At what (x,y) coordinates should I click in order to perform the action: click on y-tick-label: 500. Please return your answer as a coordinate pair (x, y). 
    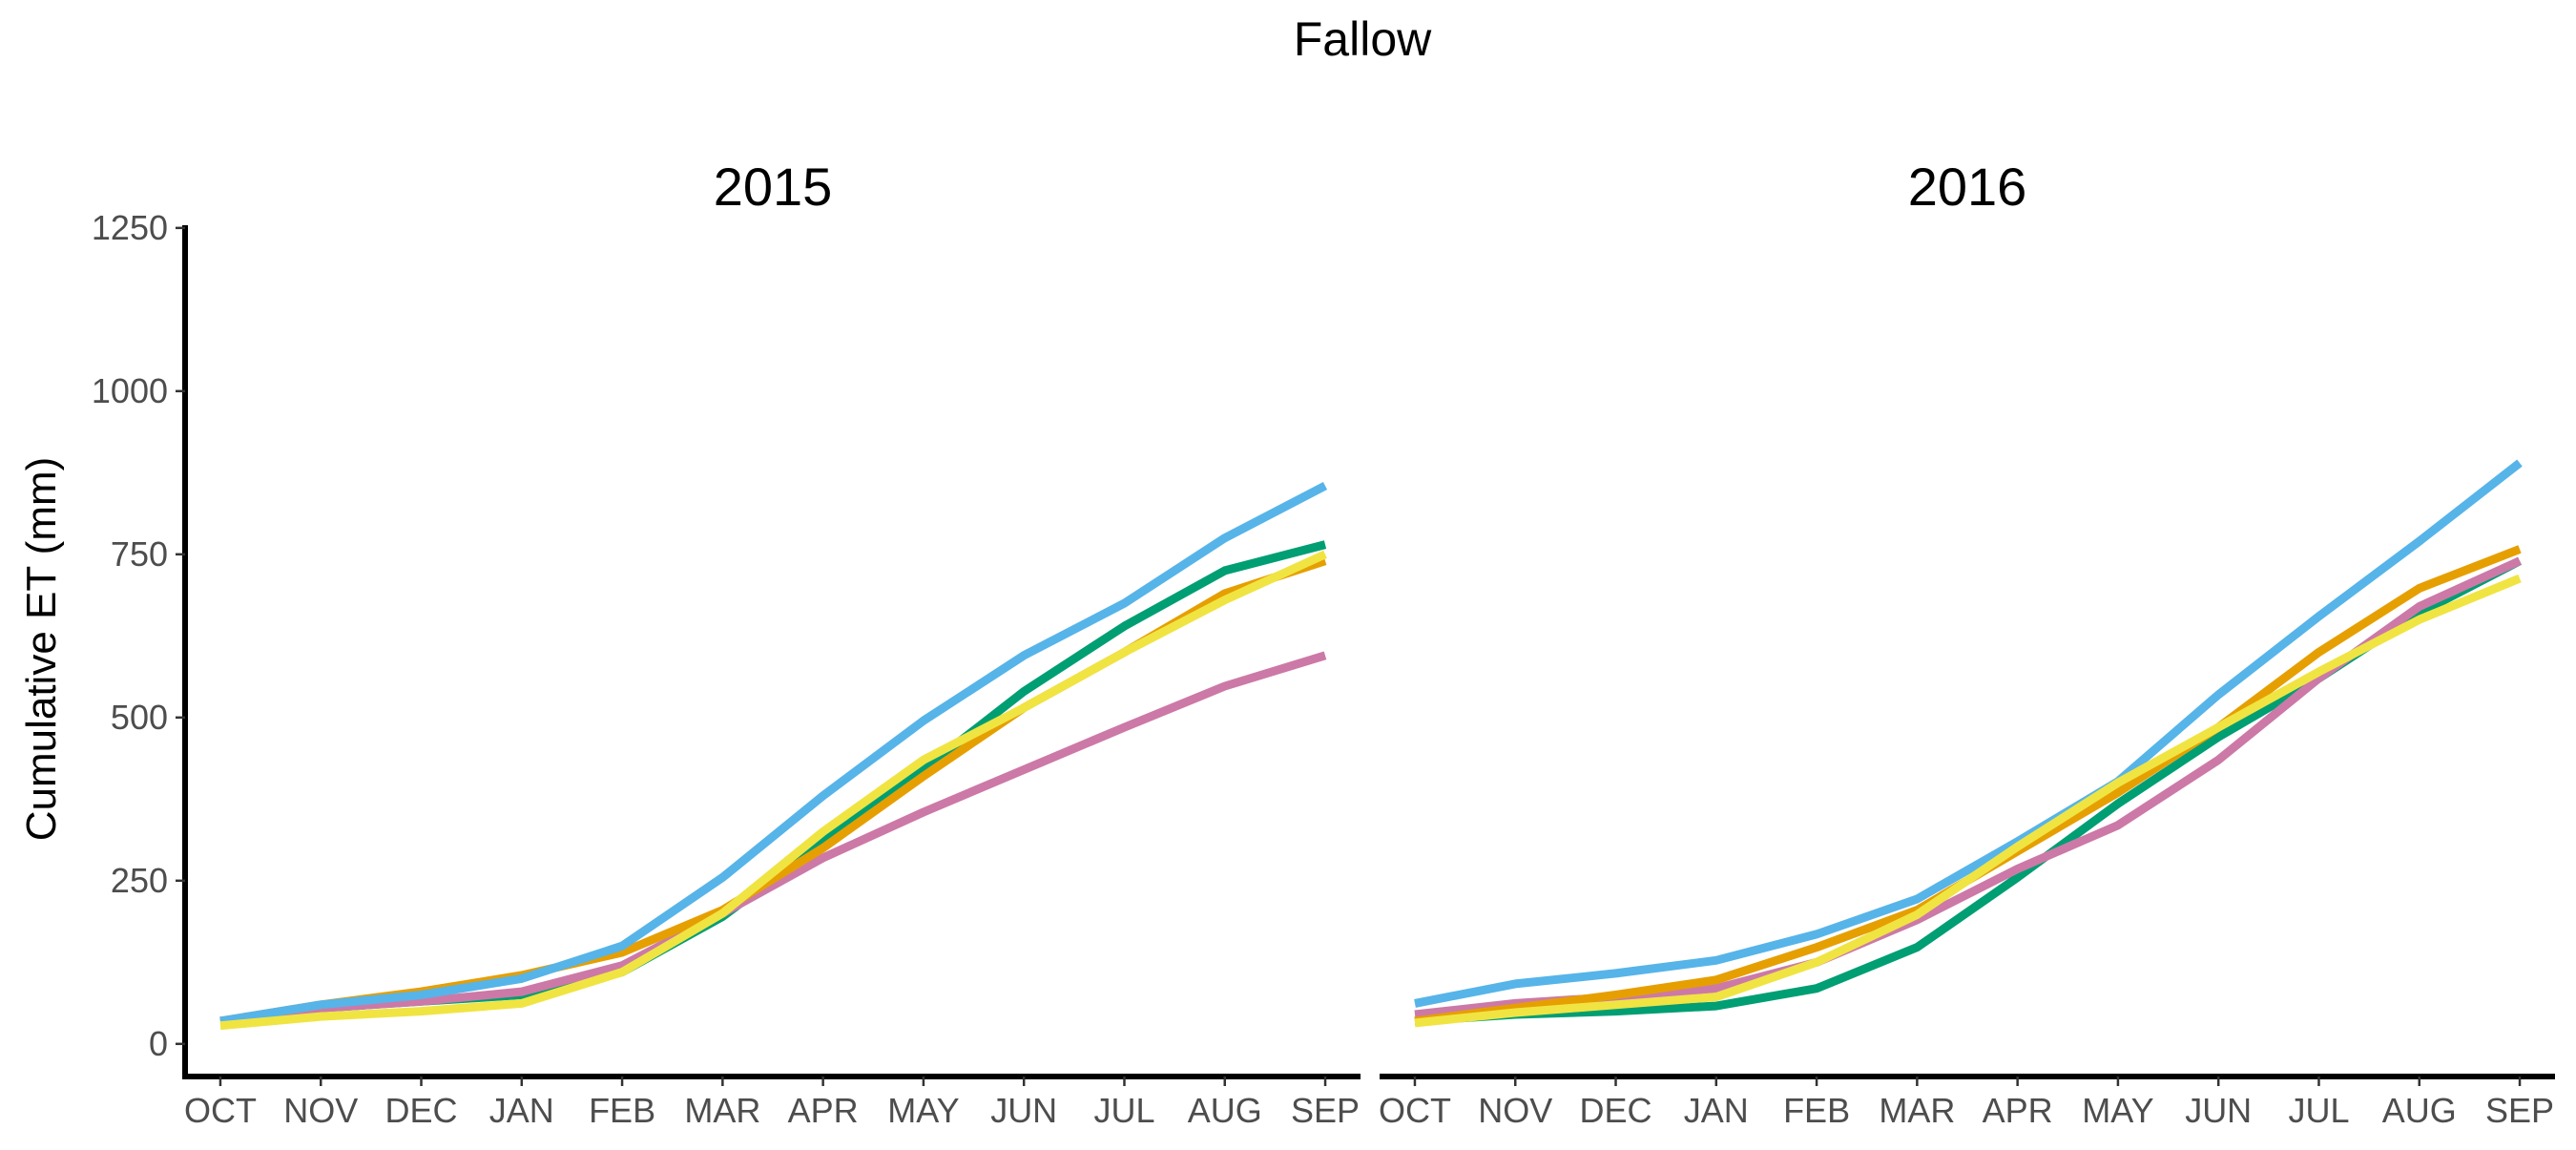
    Looking at the image, I should click on (139, 717).